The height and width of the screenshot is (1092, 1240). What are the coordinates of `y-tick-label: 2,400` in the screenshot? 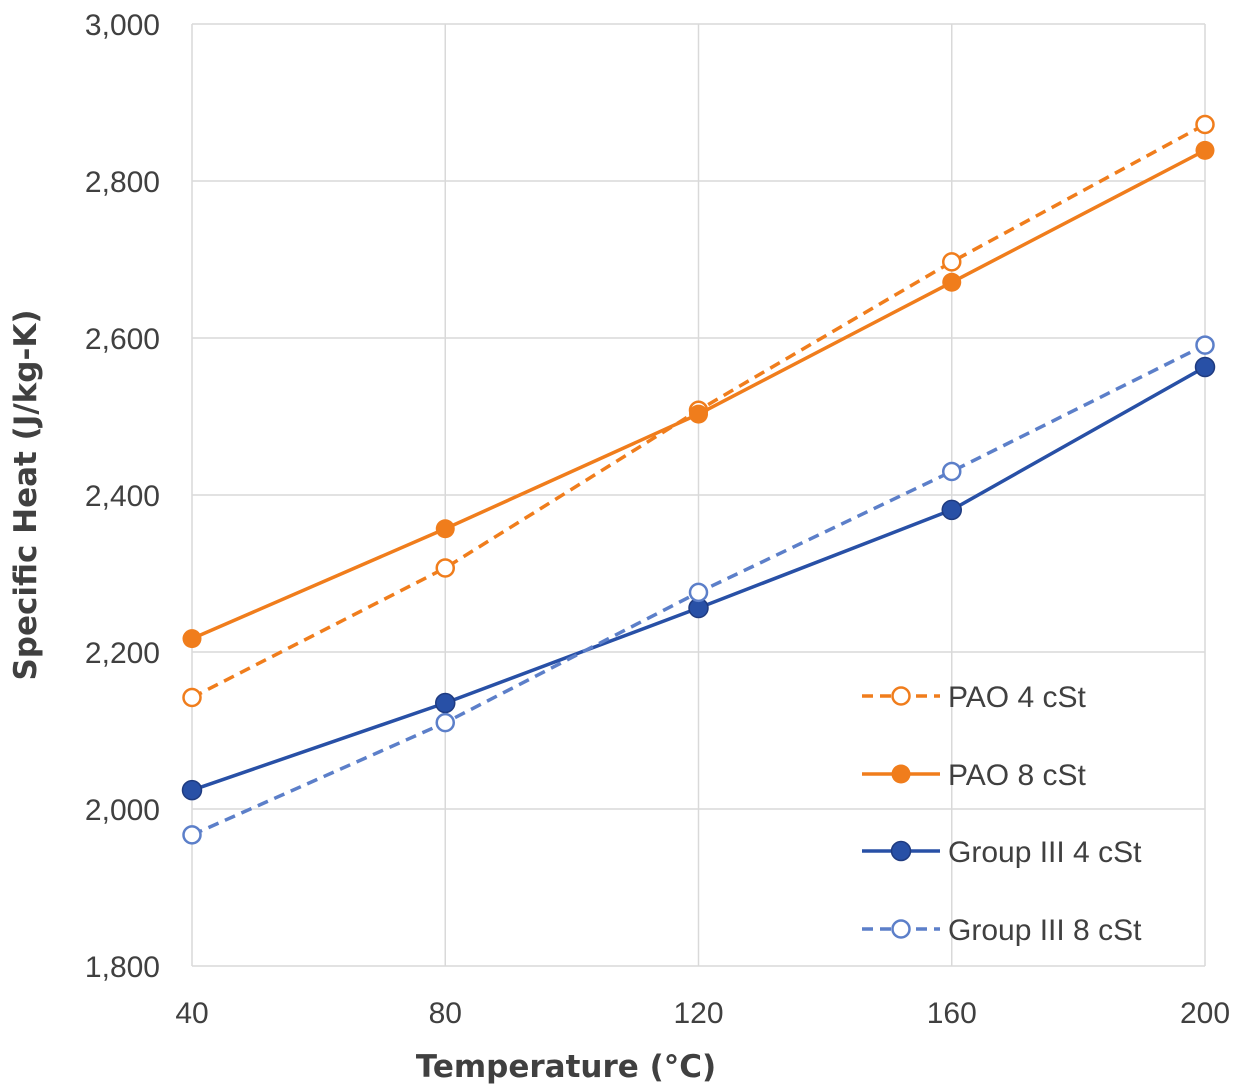 It's located at (122, 496).